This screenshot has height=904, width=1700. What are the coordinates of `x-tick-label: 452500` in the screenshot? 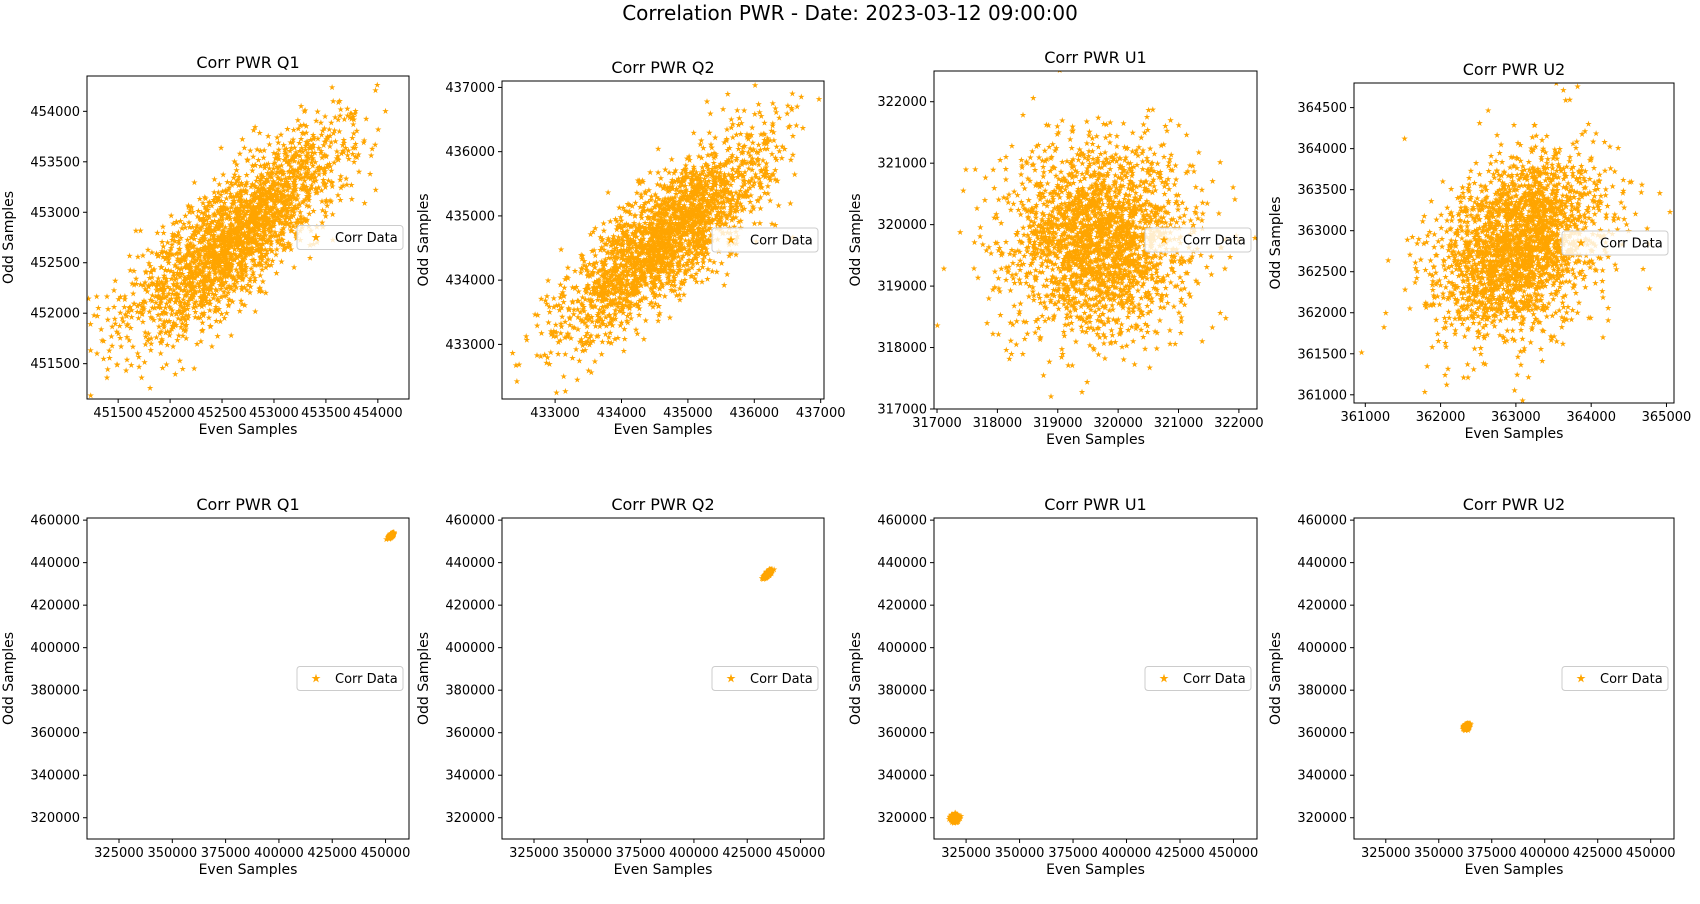 It's located at (222, 413).